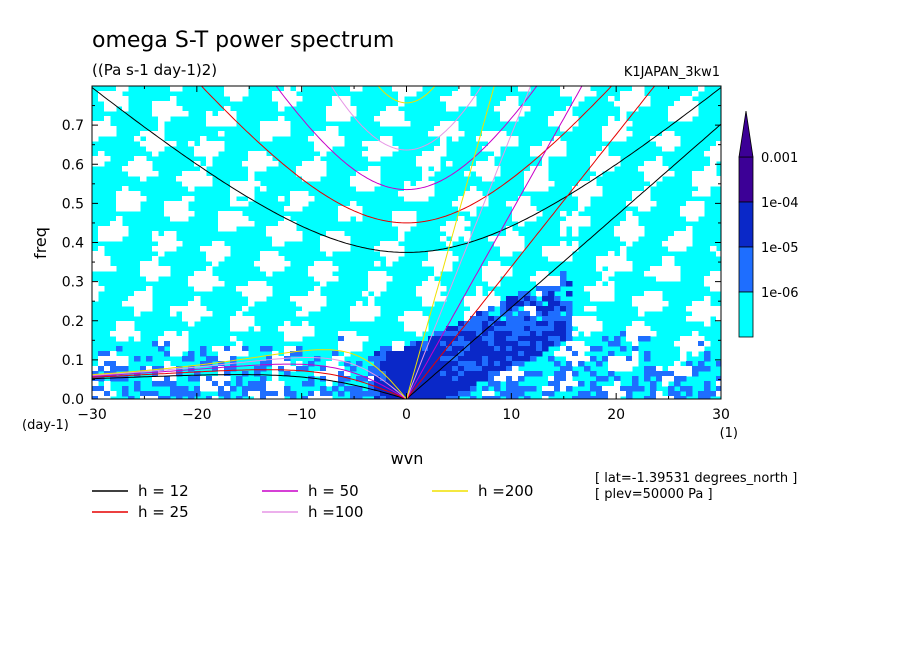  I want to click on y-axis-label: freq, so click(40, 243).